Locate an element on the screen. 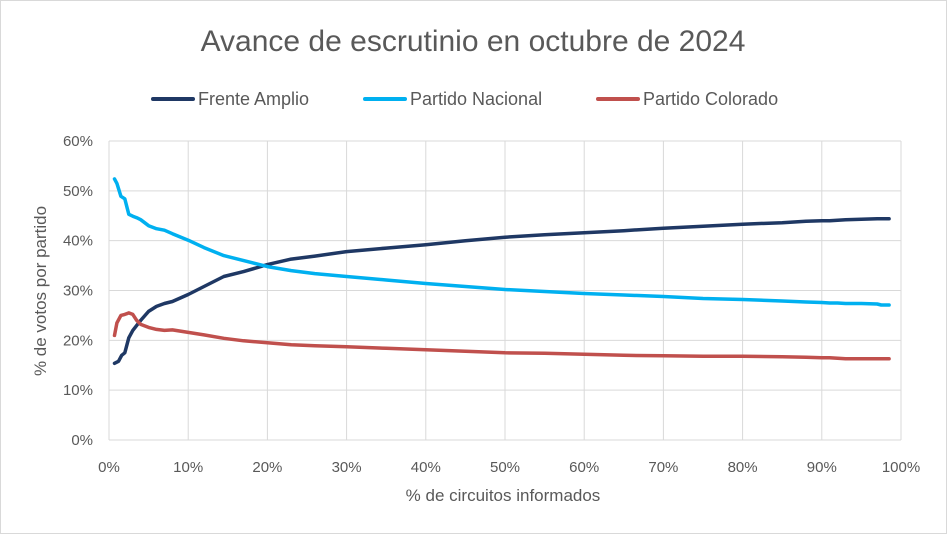 The height and width of the screenshot is (534, 947). x-axis-ticks: 0% 10% 20% 30% 40% 50% 60% 70% 80% 90% 100% is located at coordinates (509, 467).